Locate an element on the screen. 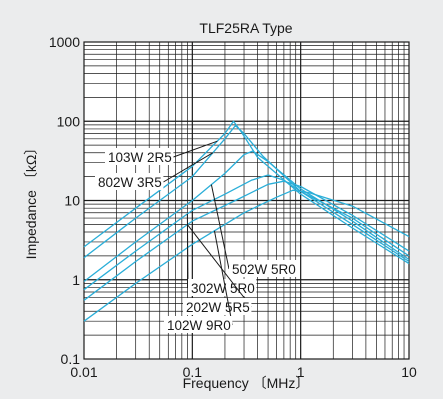 This screenshot has width=443, height=399. x-tick-label: 1 is located at coordinates (301, 372).